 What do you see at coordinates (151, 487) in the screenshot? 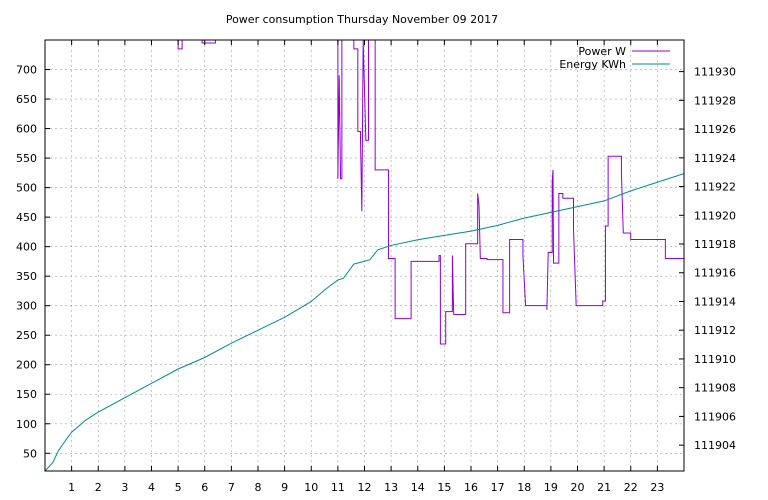
I see `x-tick-label: 4` at bounding box center [151, 487].